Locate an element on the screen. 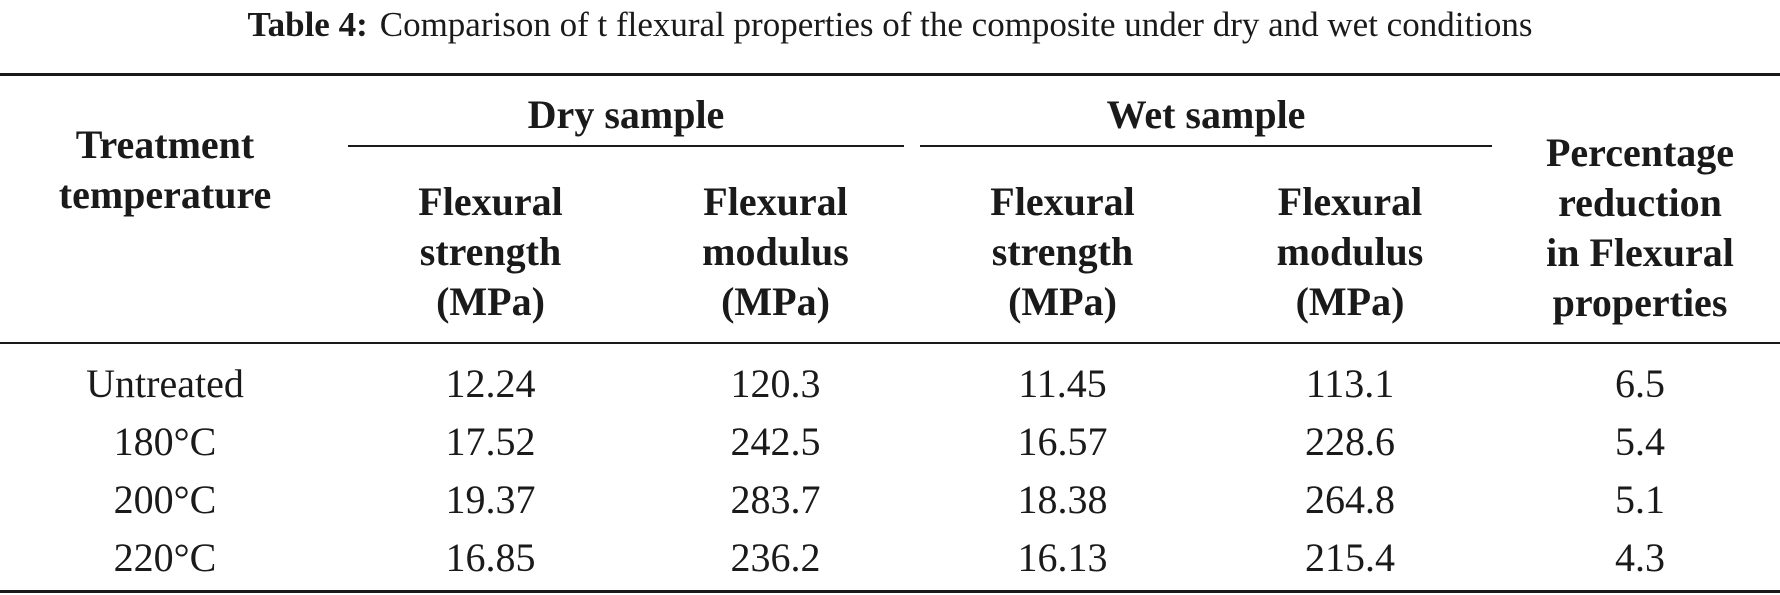 This screenshot has width=1780, height=595. cell-reduction: 4.3 is located at coordinates (1640, 557).